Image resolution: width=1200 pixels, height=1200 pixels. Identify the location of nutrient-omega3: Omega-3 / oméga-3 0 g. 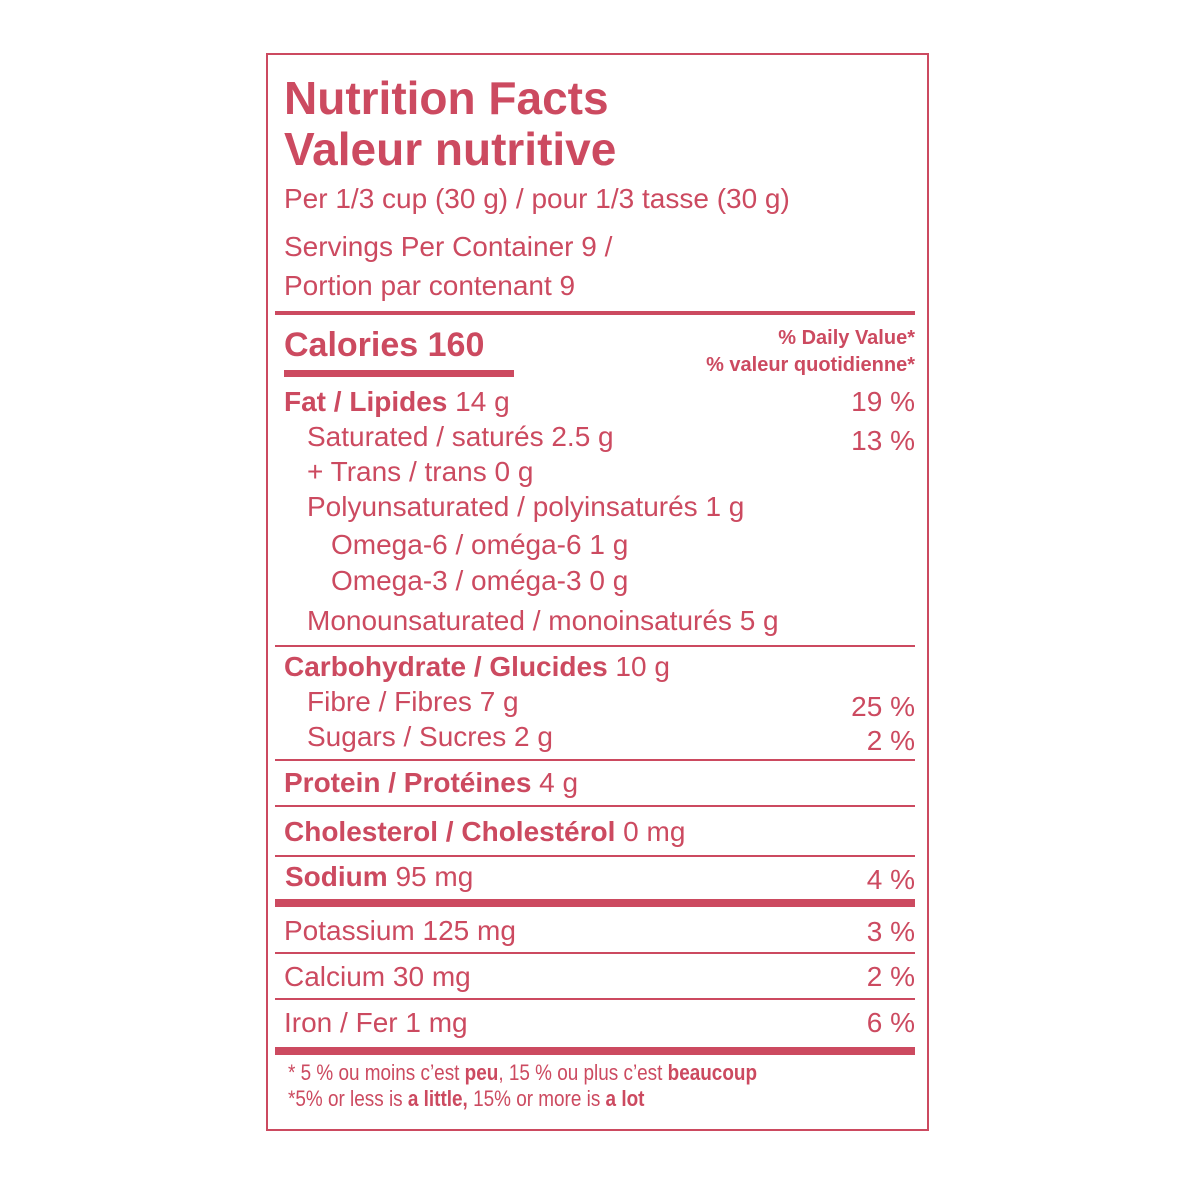
(480, 580).